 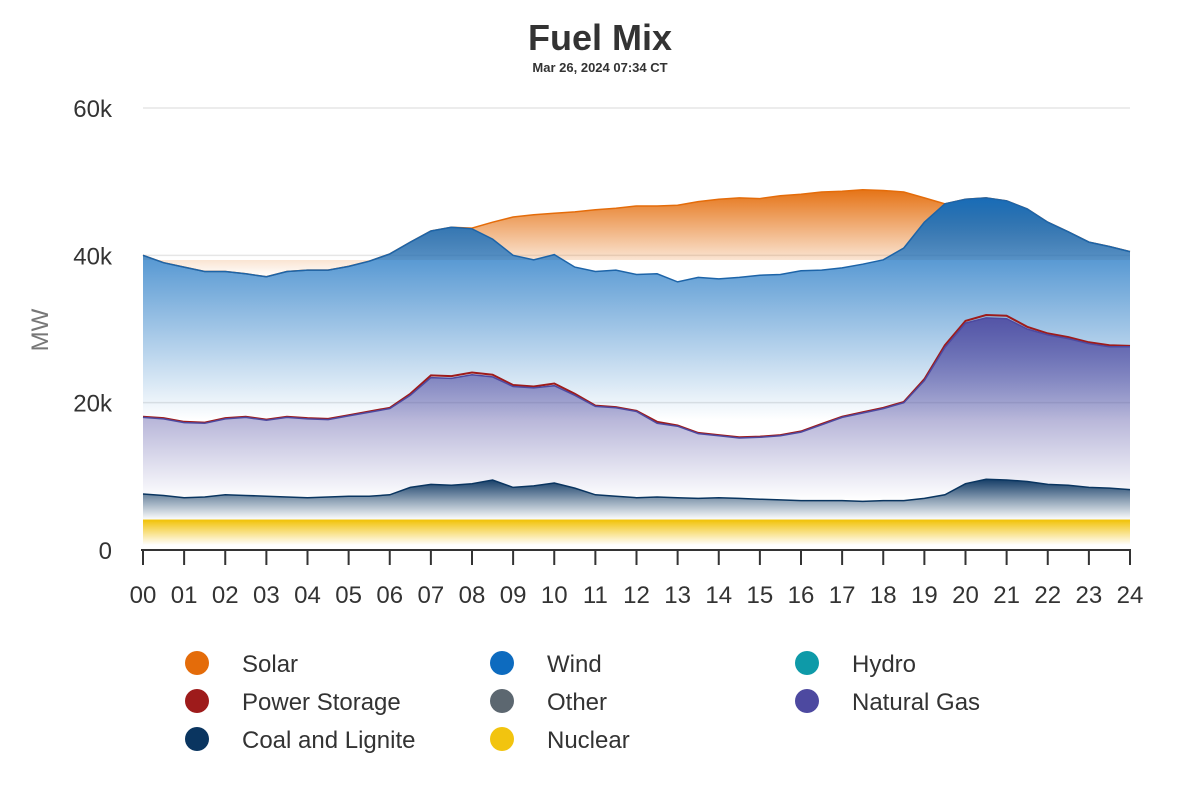 What do you see at coordinates (884, 664) in the screenshot?
I see `legend-label-hydro: Hydro` at bounding box center [884, 664].